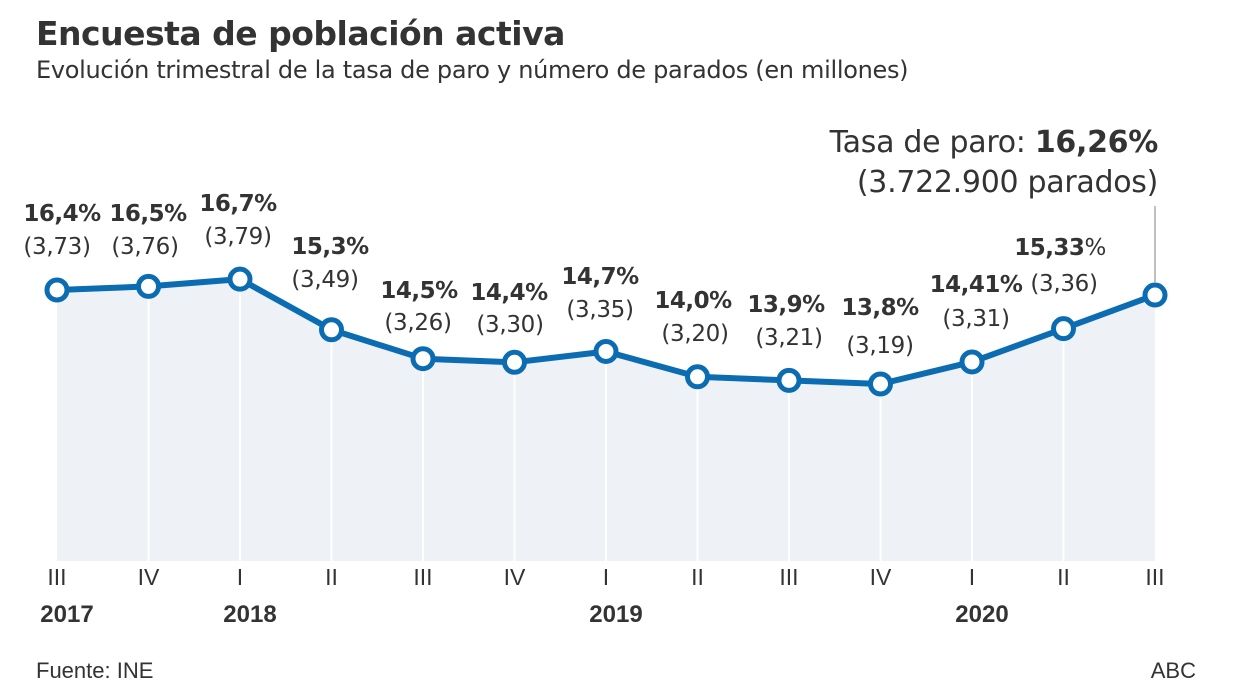 The image size is (1248, 698). What do you see at coordinates (1173, 670) in the screenshot?
I see `brand-logo: ABC` at bounding box center [1173, 670].